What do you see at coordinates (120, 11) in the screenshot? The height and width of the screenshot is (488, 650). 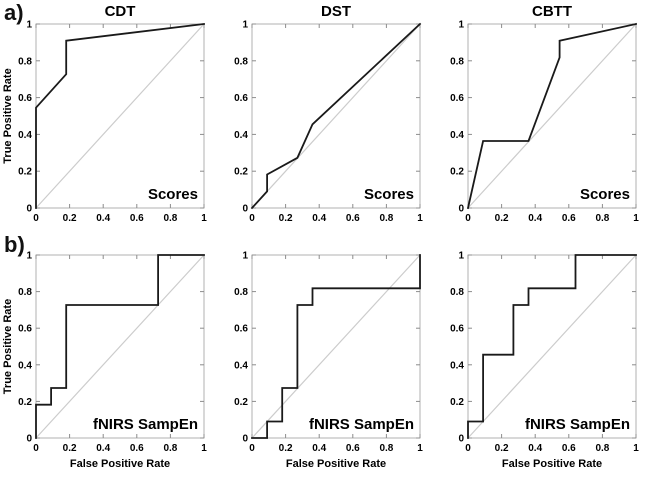 I see `plot-title: CDT` at bounding box center [120, 11].